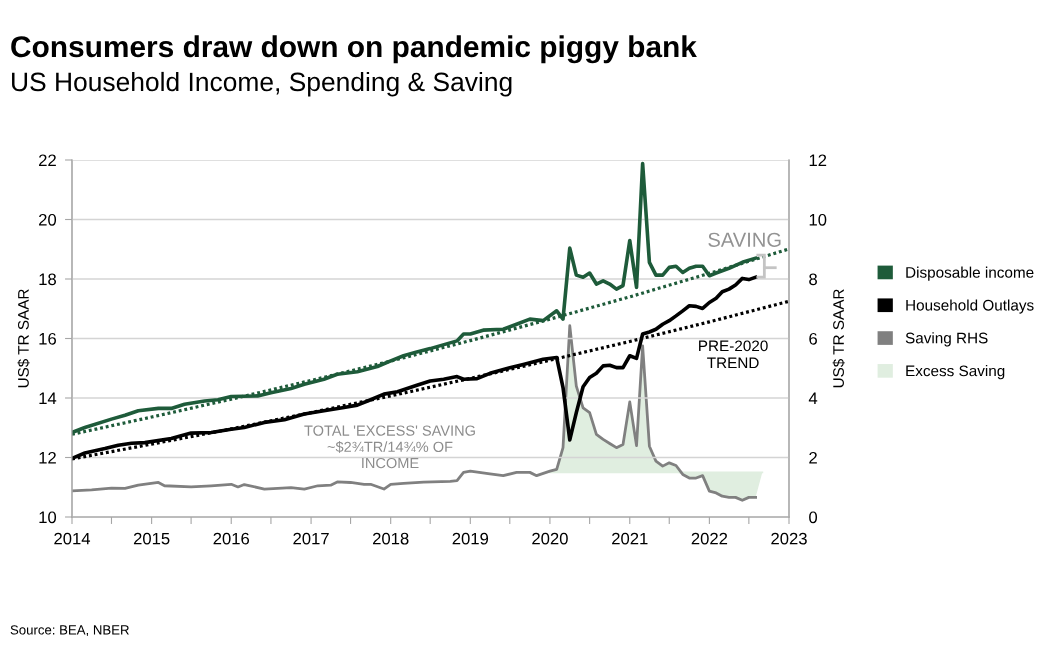 Image resolution: width=1056 pixels, height=646 pixels. Describe the element at coordinates (470, 538) in the screenshot. I see `x-tick-label: 2019` at that location.